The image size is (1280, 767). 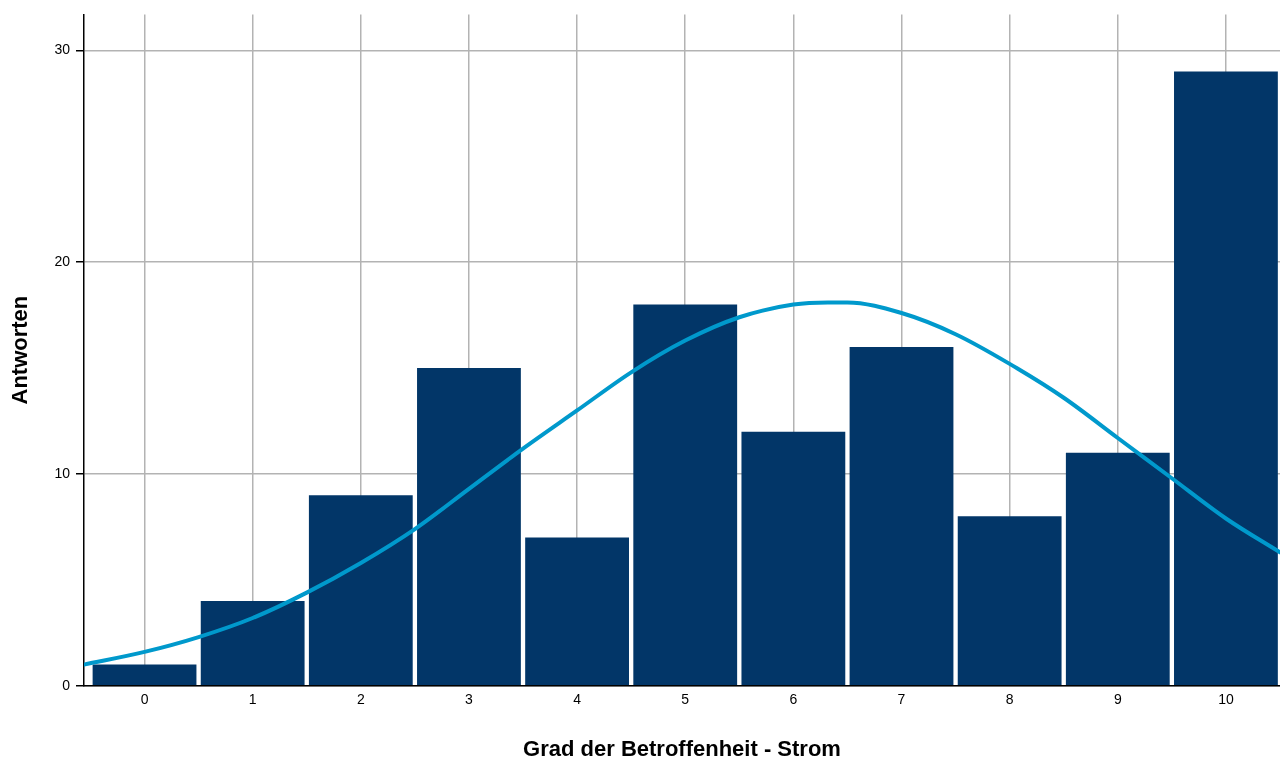 I want to click on x-tick-label: 10, so click(x=1226, y=699).